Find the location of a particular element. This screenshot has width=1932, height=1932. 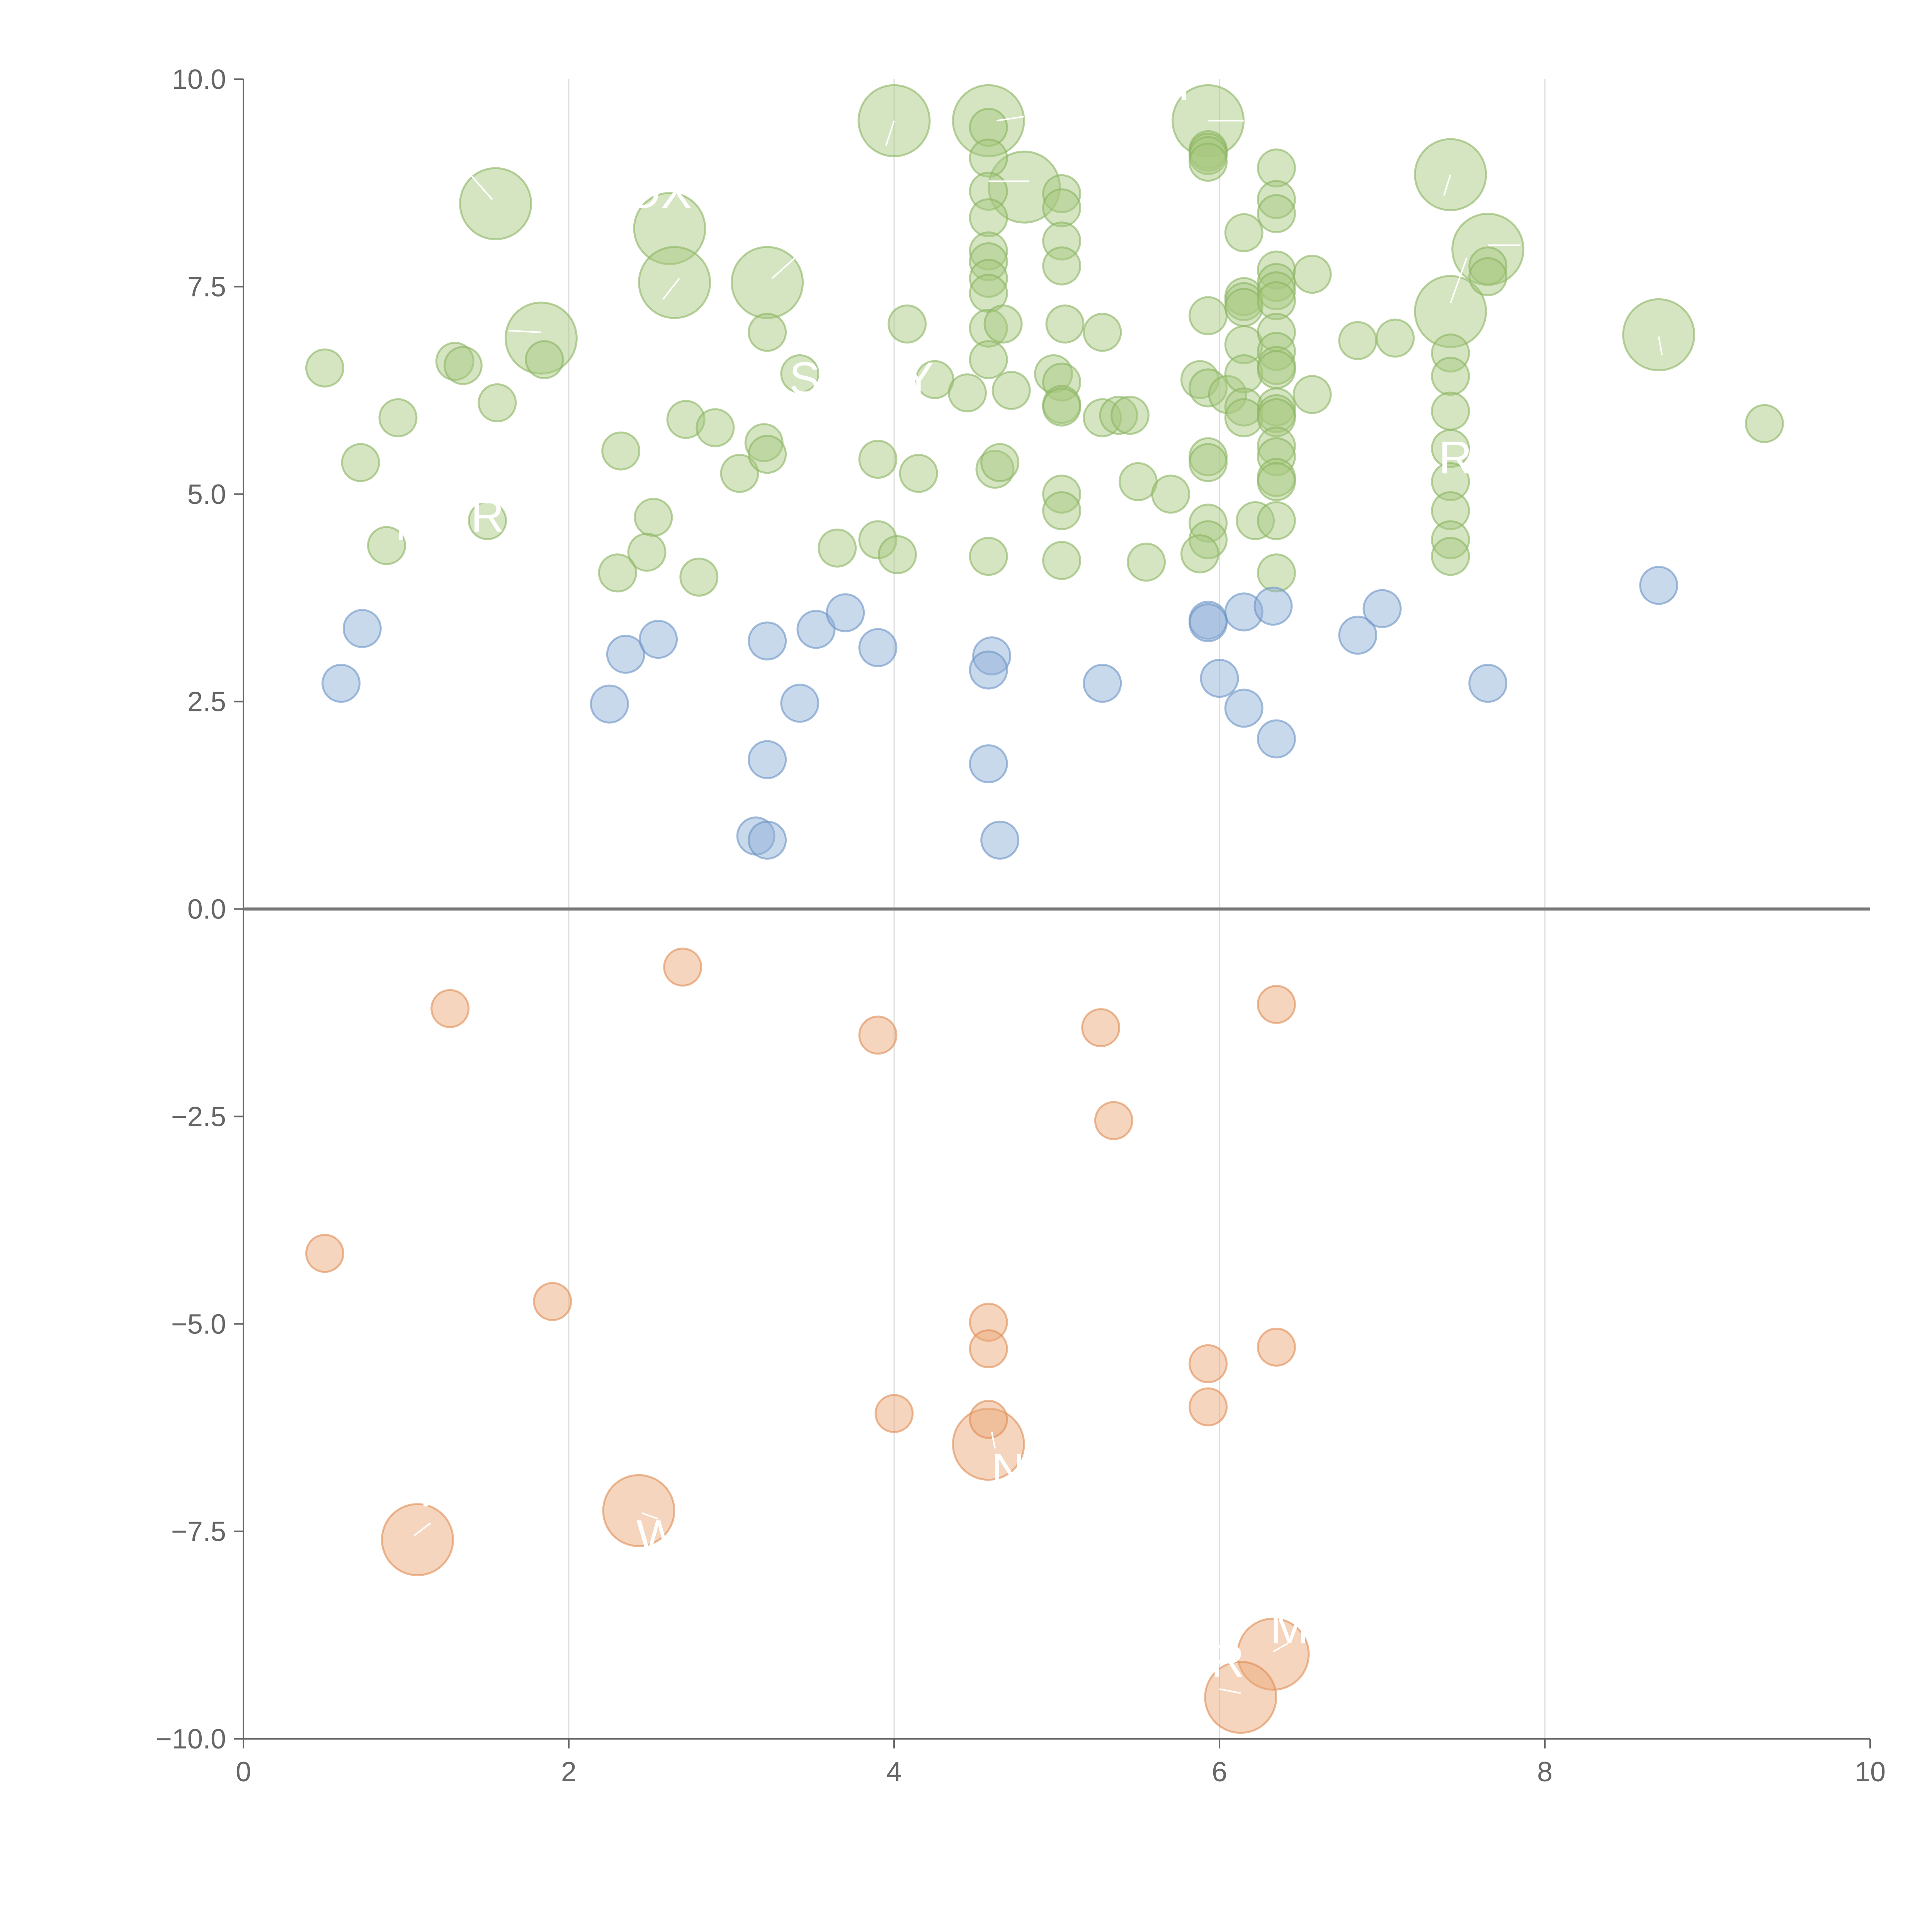

y-tick-label: −5.0 is located at coordinates (198, 1325).